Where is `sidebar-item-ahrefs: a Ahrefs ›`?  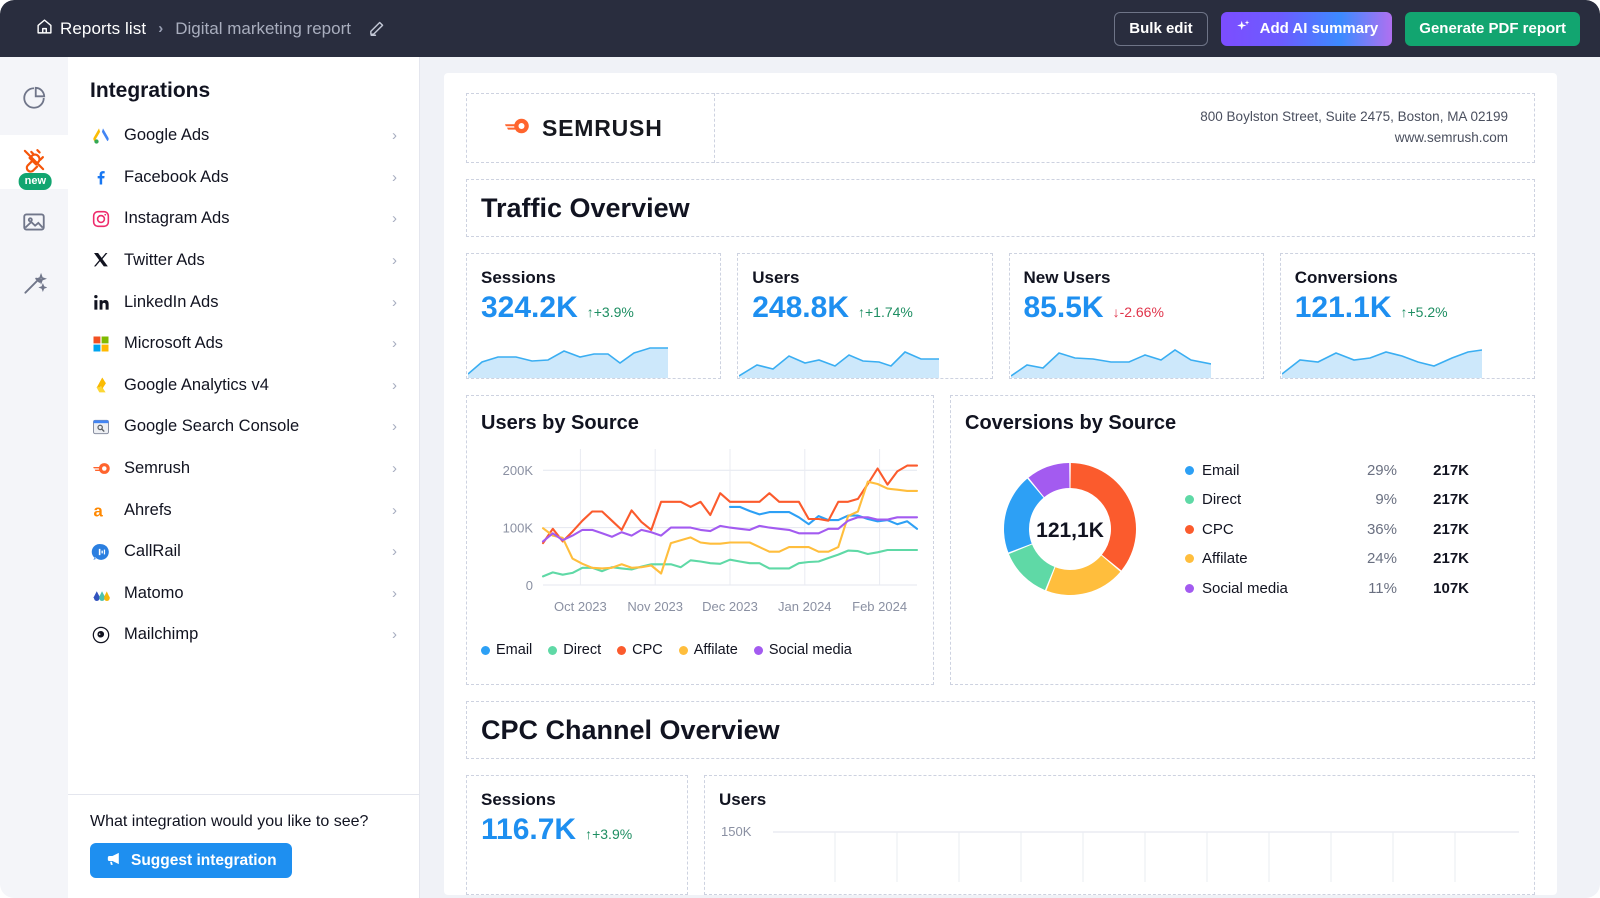
sidebar-item-ahrefs: a Ahrefs › is located at coordinates (243, 510).